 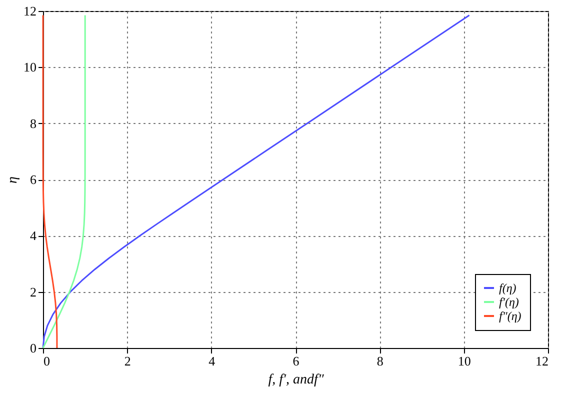 What do you see at coordinates (510, 316) in the screenshot?
I see `legend-label: f″(η)` at bounding box center [510, 316].